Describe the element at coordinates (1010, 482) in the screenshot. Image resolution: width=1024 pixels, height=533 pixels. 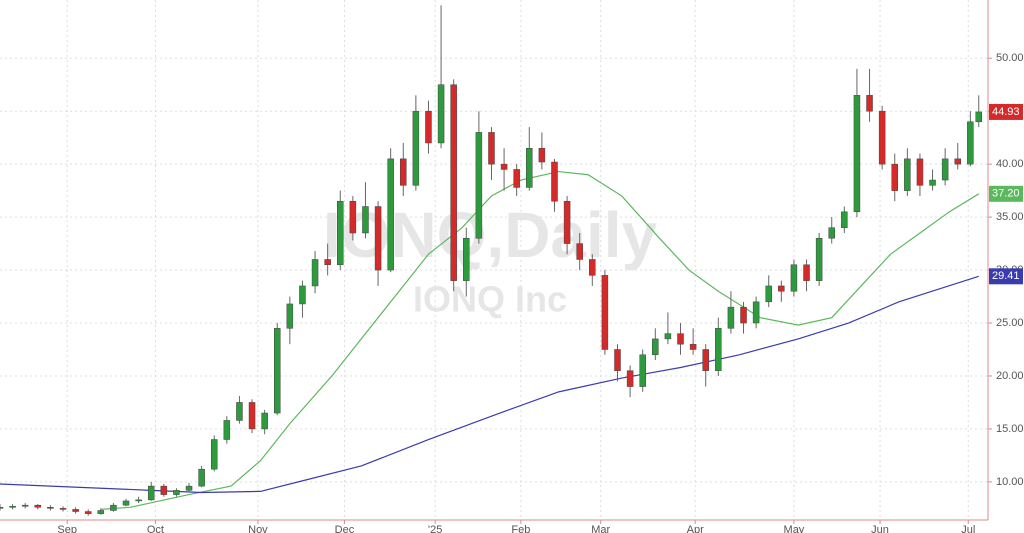
I see `y-tick-label: 10.00` at that location.